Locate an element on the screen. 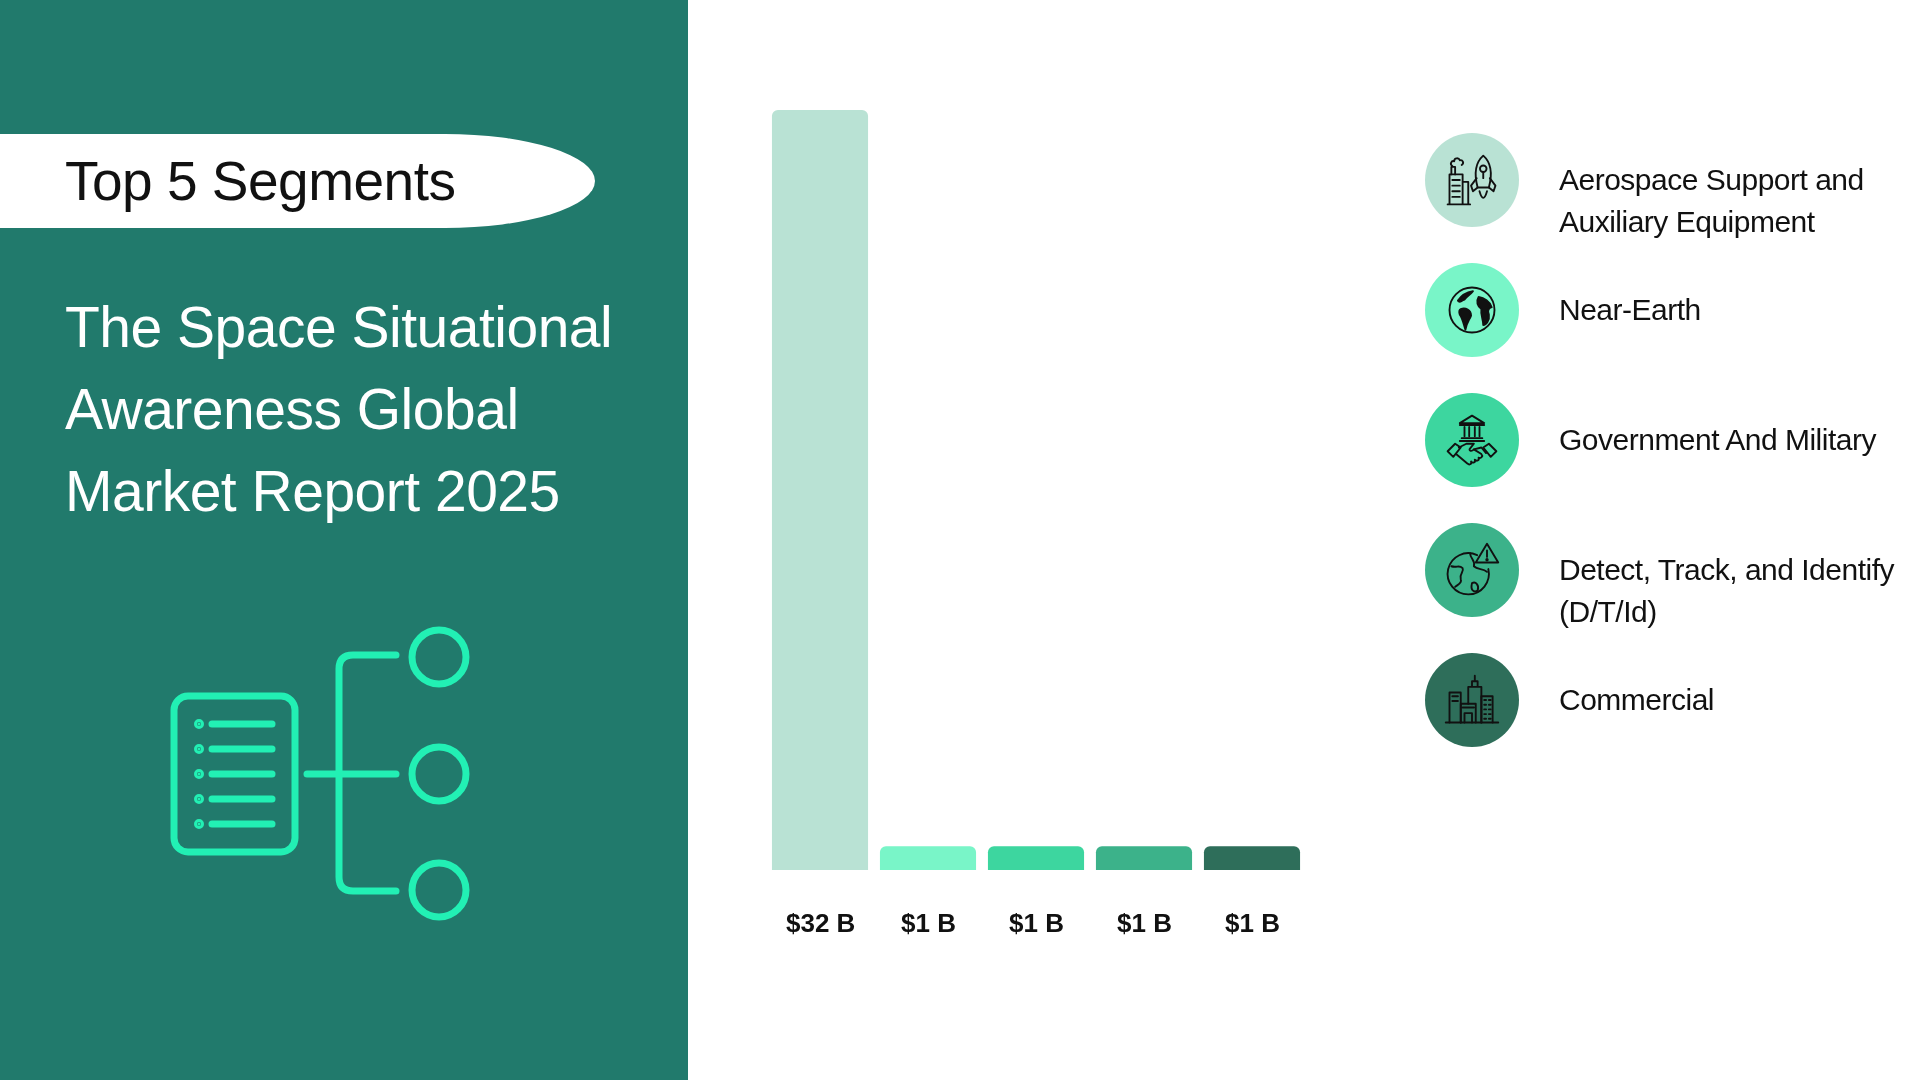 This screenshot has height=1080, width=1920. text: Government And Military is located at coordinates (1718, 440).